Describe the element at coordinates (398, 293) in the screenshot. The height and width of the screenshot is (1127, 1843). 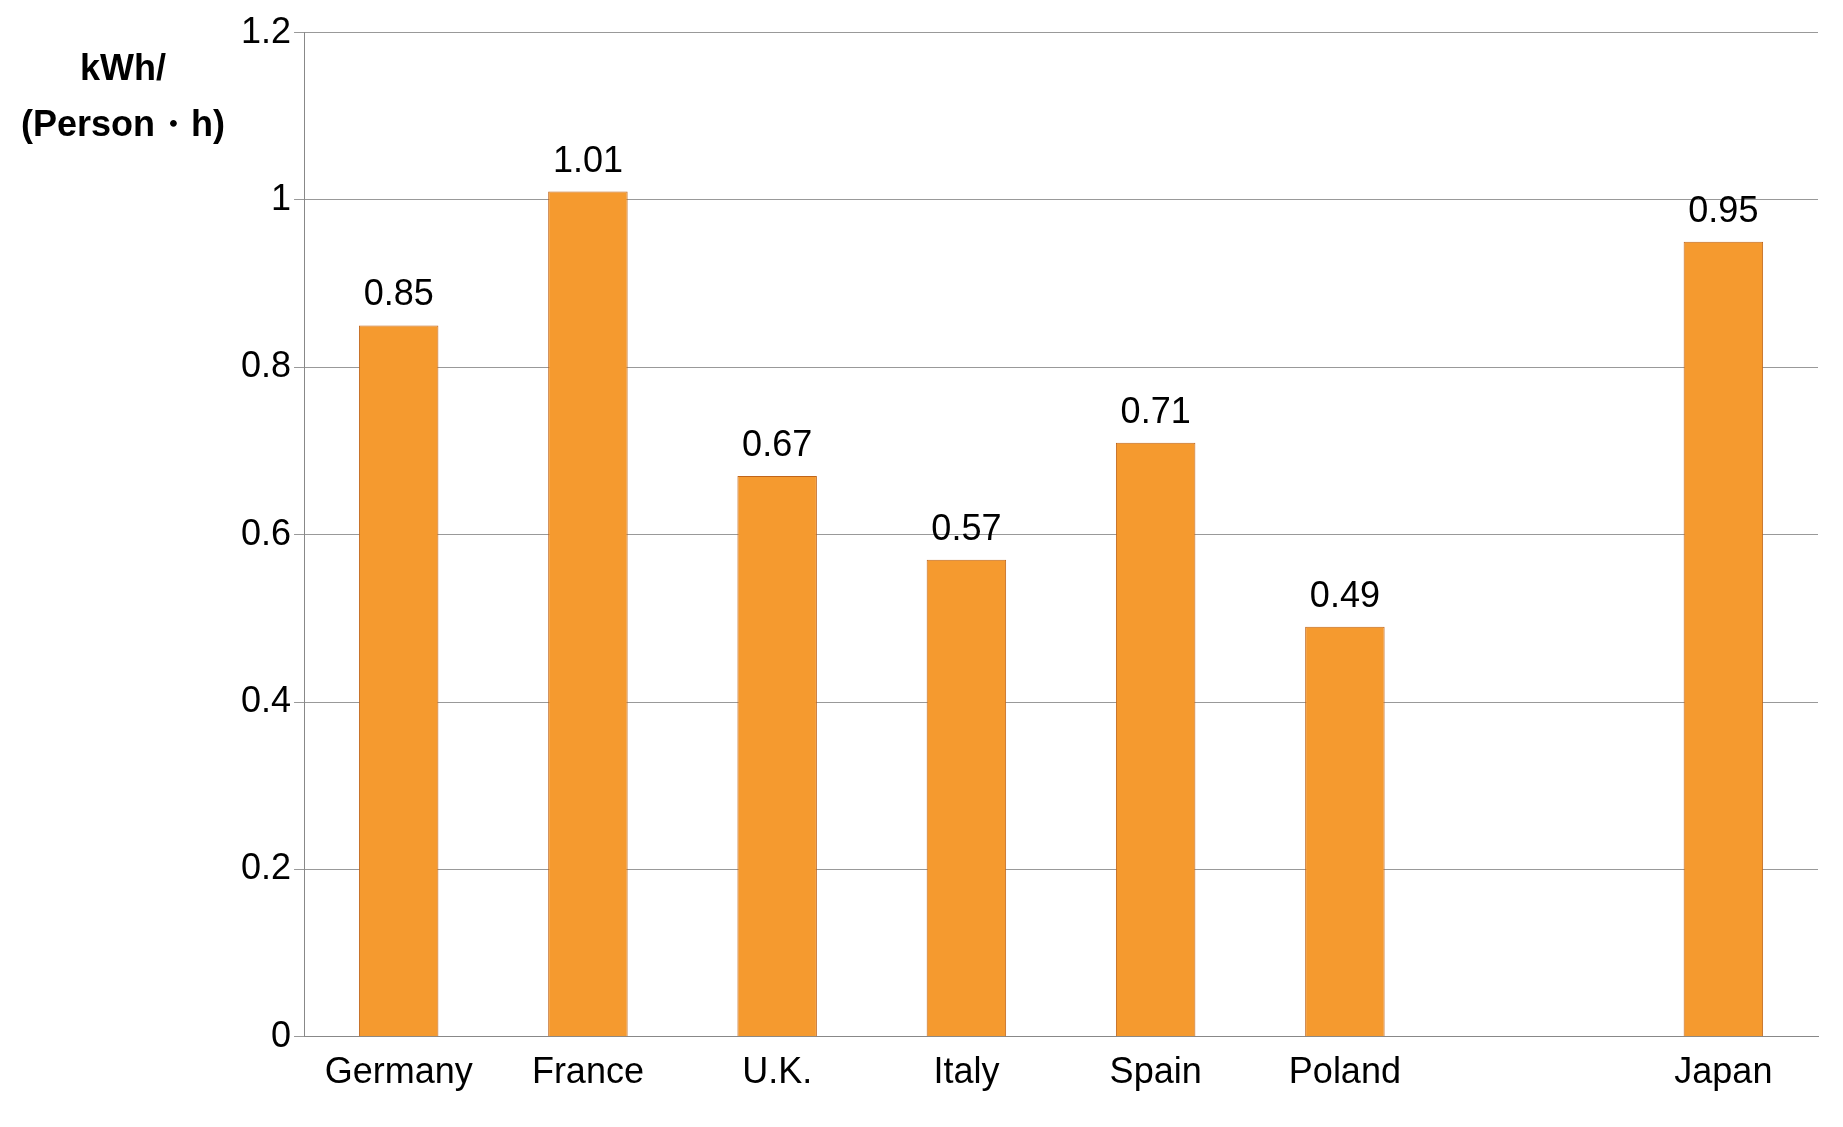
I see `data-label: 0.85` at that location.